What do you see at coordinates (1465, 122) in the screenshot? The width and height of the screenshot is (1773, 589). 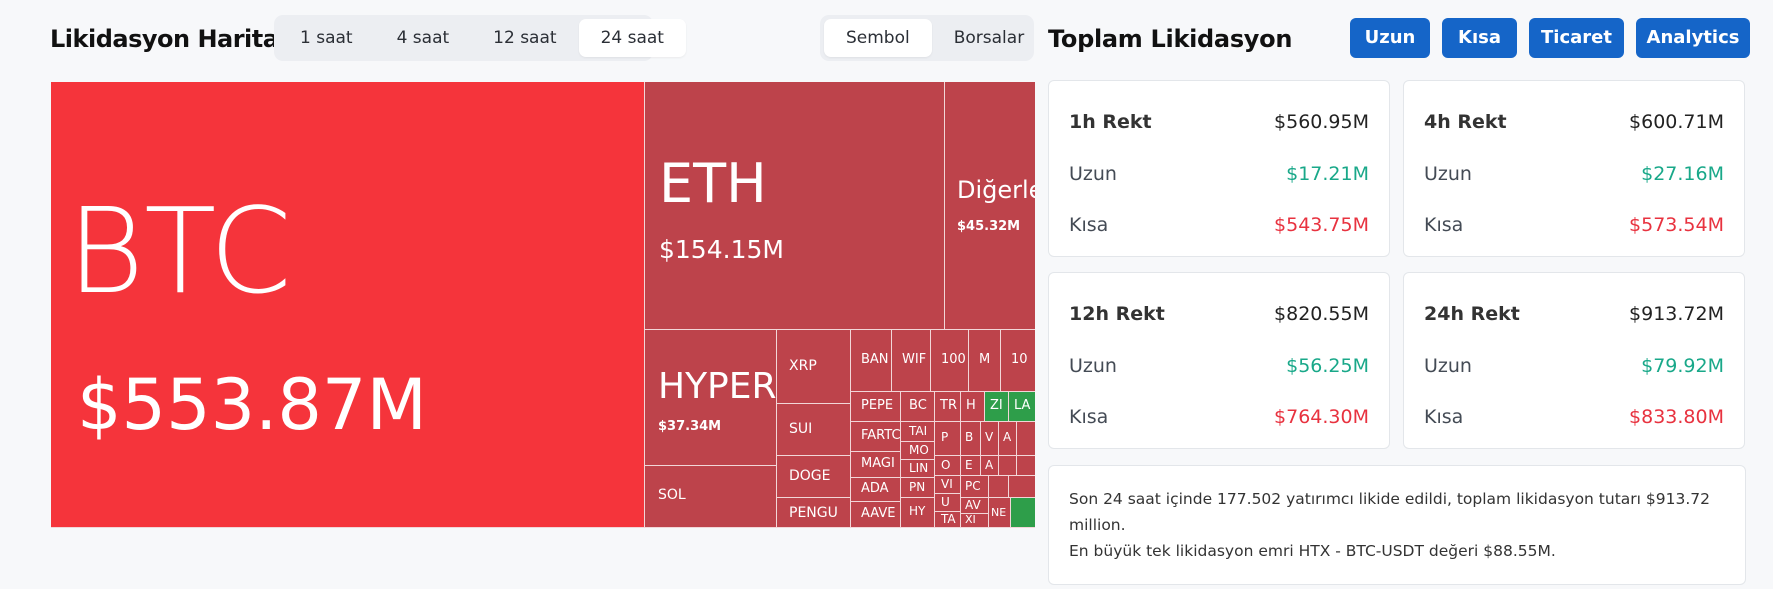 I see `card-label: 4h Rekt` at bounding box center [1465, 122].